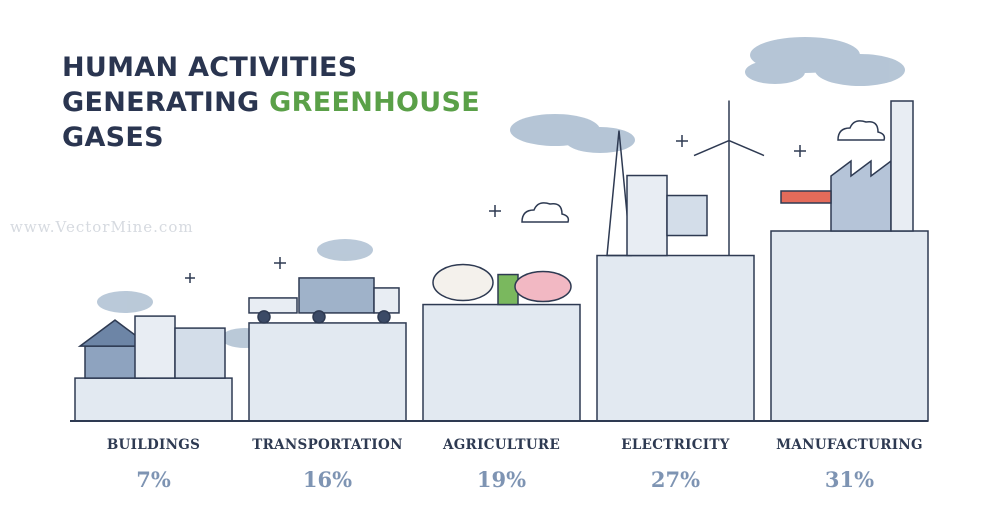 The width and height of the screenshot is (1000, 520). I want to click on category-label: TRANSPORTATION, so click(327, 445).